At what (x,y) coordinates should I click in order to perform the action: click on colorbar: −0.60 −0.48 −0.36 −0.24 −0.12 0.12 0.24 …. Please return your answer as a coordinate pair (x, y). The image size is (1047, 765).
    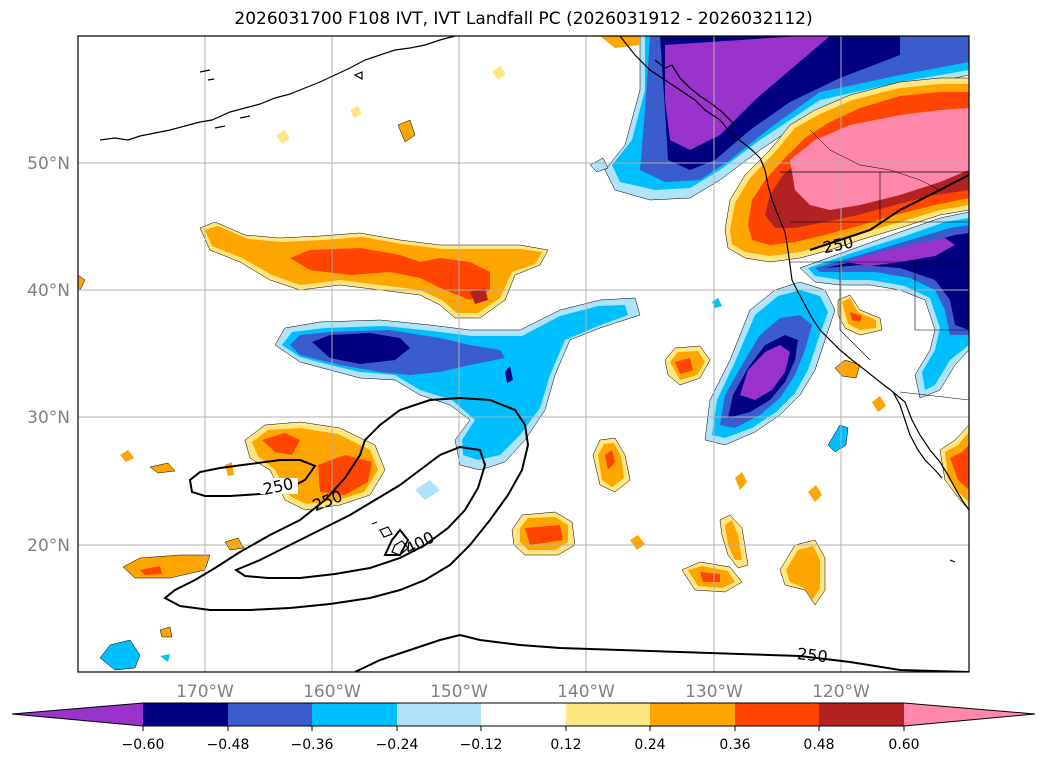
    Looking at the image, I should click on (523, 727).